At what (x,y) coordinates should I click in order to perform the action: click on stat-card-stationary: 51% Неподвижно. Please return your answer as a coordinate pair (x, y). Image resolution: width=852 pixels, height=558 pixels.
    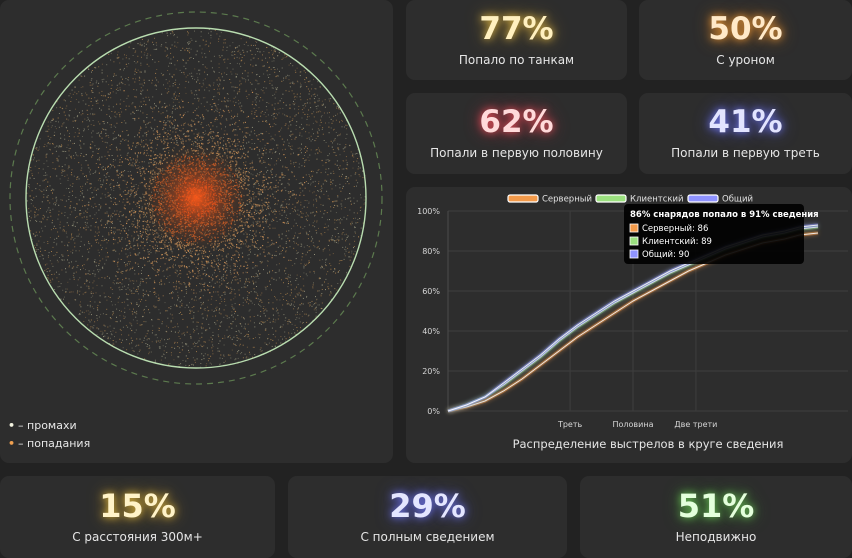
    Looking at the image, I should click on (716, 517).